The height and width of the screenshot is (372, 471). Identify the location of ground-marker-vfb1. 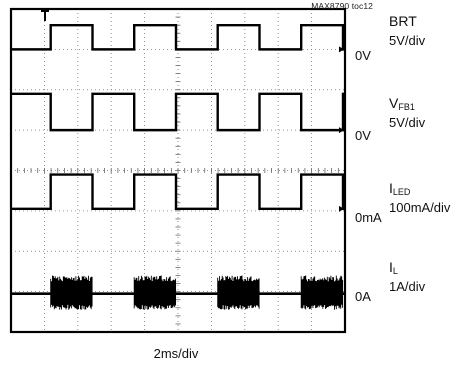
(341, 130).